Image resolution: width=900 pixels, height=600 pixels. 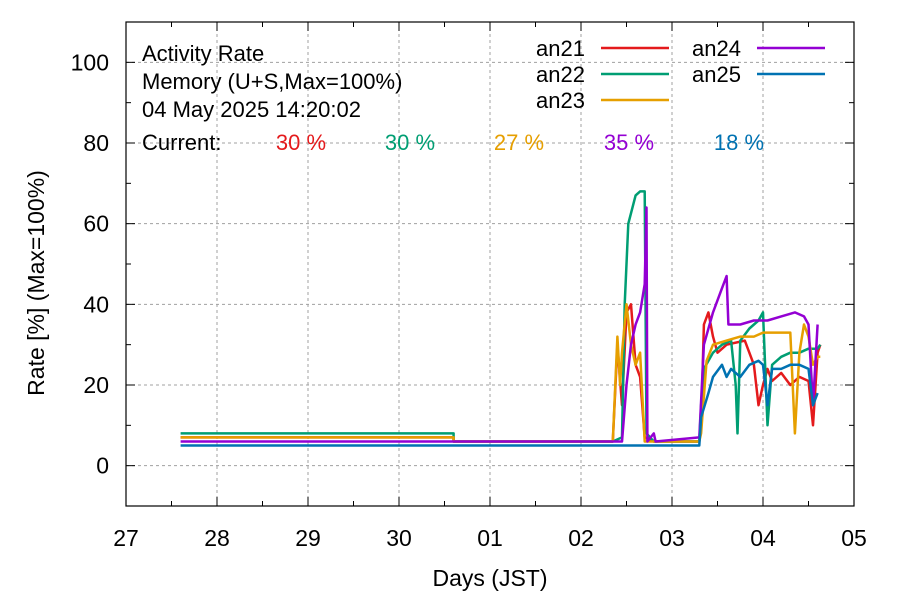 I want to click on y-tick-label: 40, so click(x=96, y=304).